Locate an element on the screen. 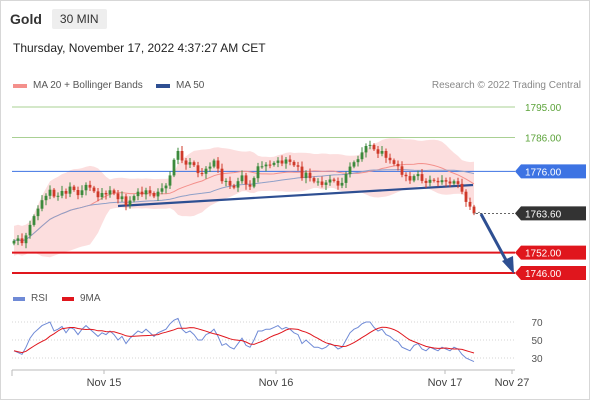 The width and height of the screenshot is (590, 400). level-label-1752.00: 1752.00 is located at coordinates (543, 254).